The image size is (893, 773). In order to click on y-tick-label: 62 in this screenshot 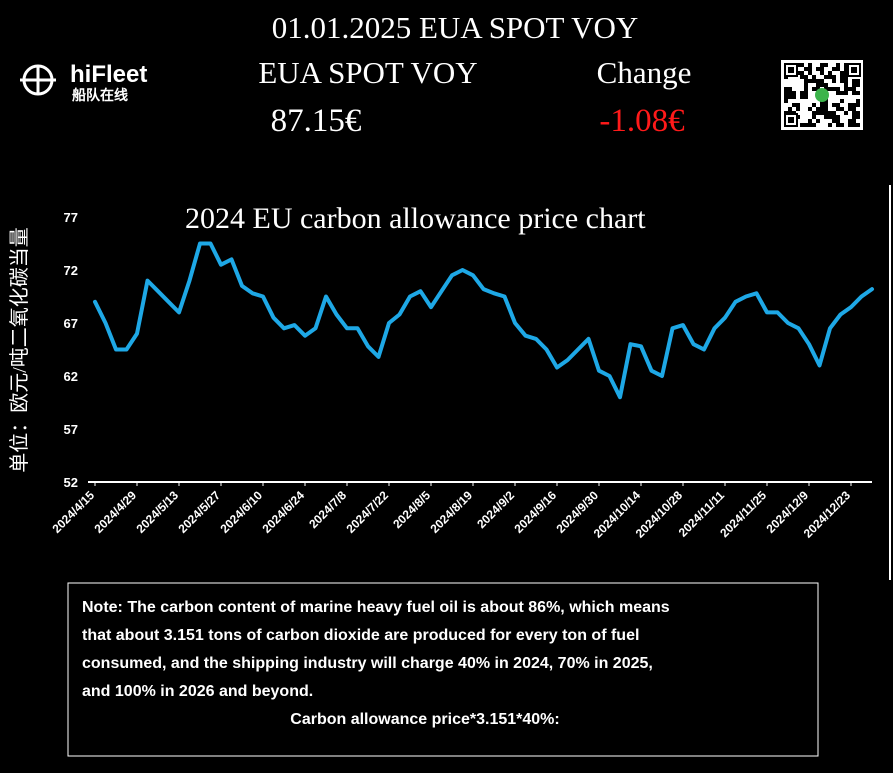, I will do `click(71, 376)`.